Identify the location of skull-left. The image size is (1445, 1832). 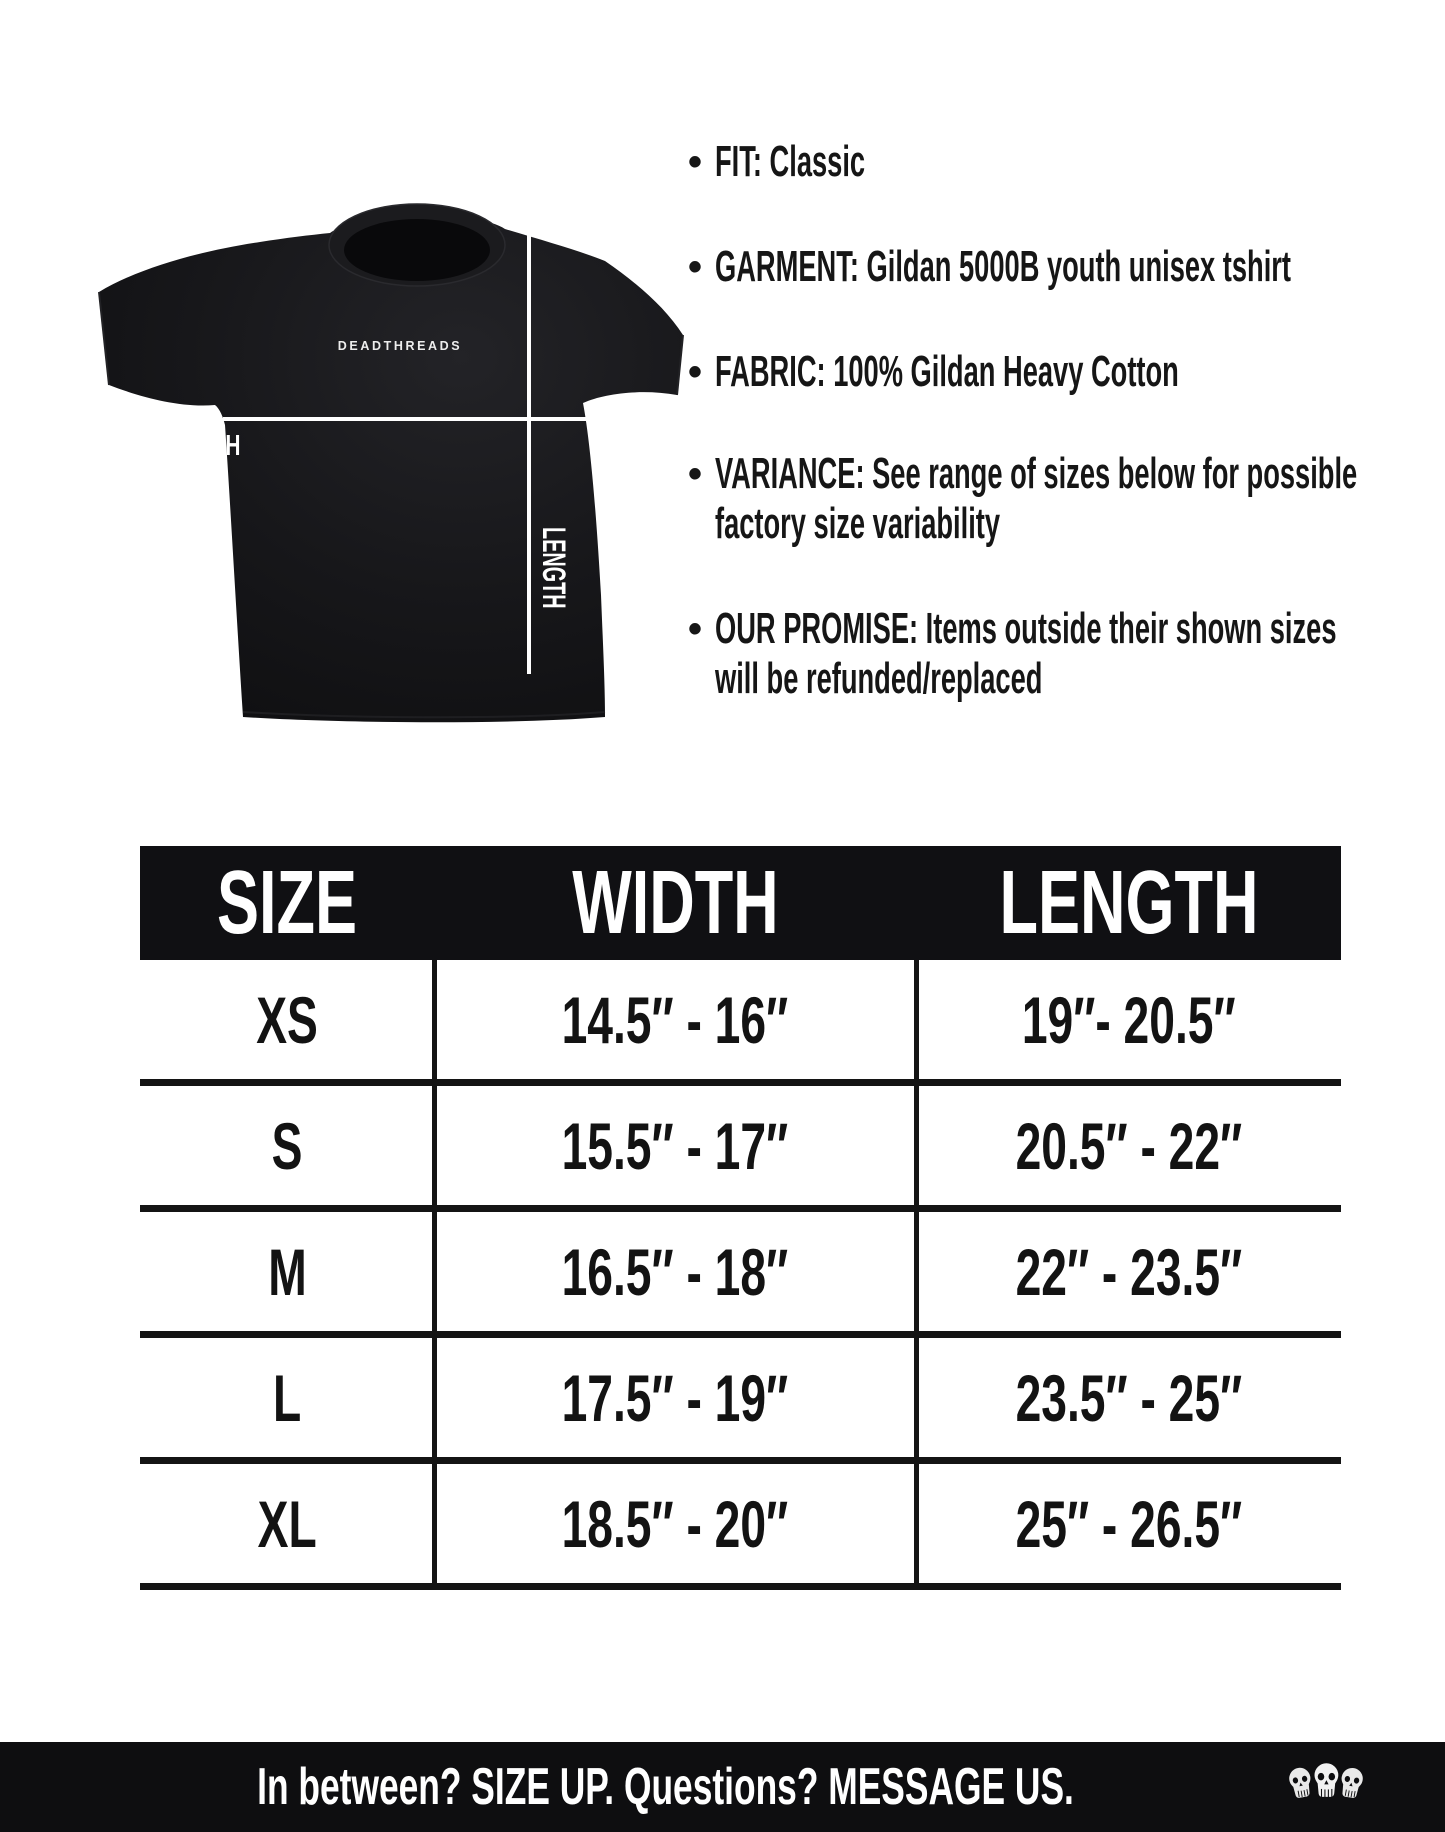
(1300, 1782).